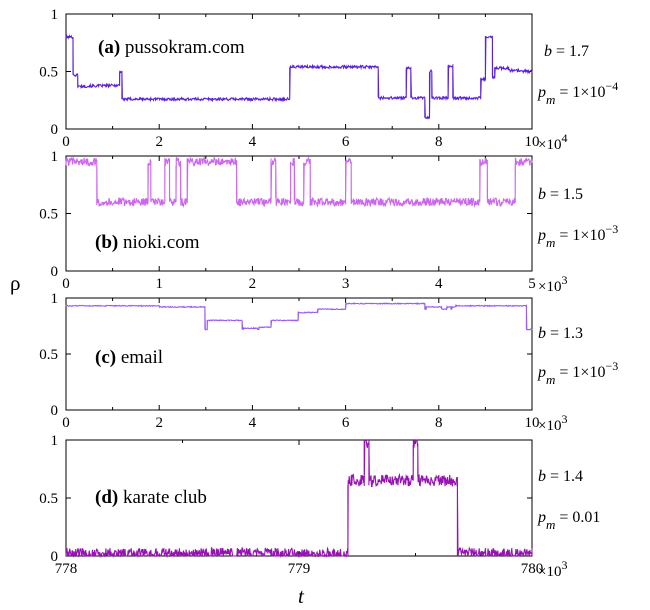  What do you see at coordinates (532, 284) in the screenshot?
I see `x-tick-label: 5` at bounding box center [532, 284].